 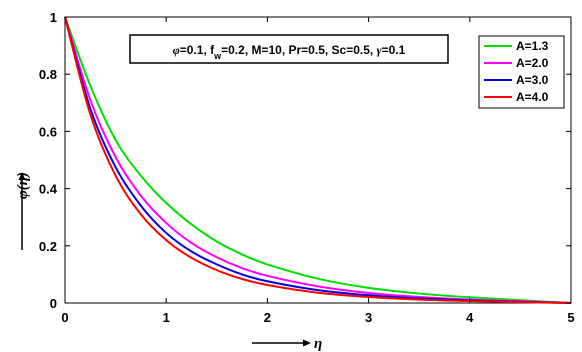 I want to click on y-tick-label: 0, so click(x=53, y=303).